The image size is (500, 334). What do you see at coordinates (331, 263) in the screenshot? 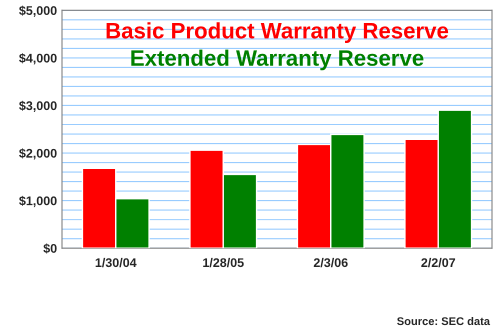
I see `x-tick-label: 2/3/06` at bounding box center [331, 263].